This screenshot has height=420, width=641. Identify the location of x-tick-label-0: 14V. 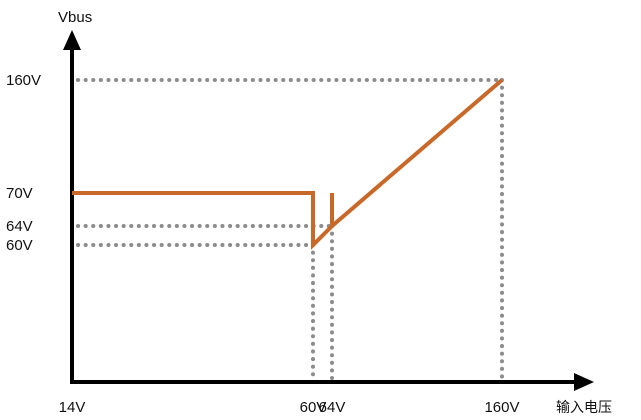
(72, 407).